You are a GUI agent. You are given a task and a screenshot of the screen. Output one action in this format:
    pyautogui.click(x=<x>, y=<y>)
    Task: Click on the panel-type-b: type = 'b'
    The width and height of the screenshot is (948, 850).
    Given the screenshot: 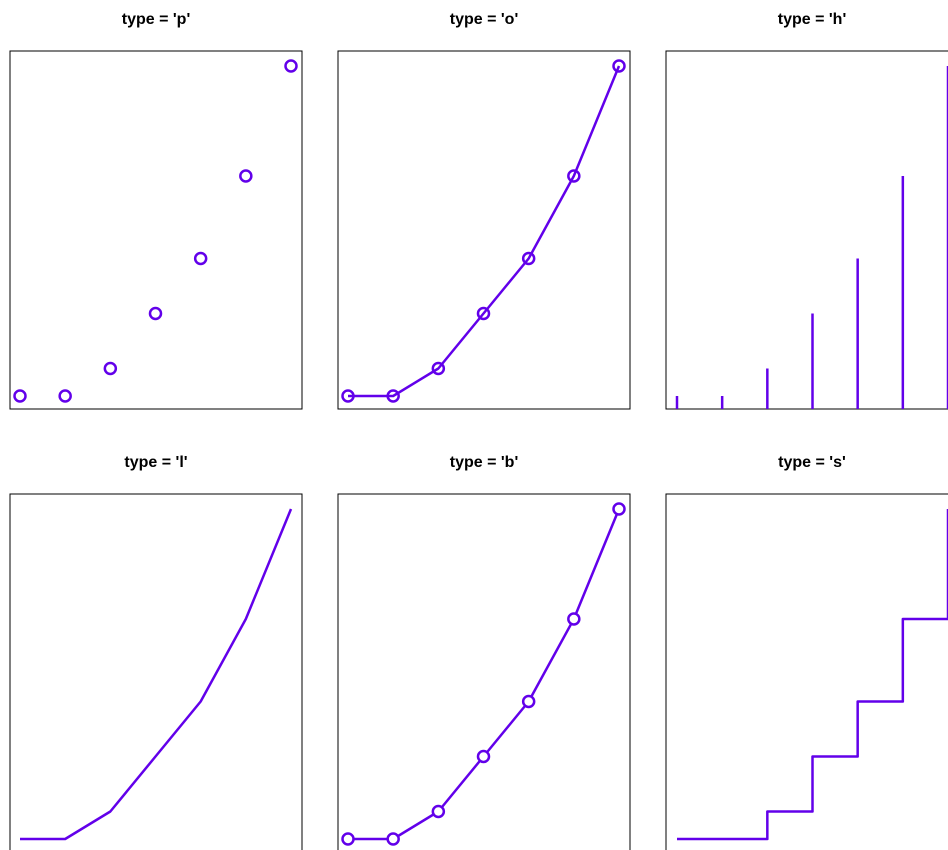 What is the action you would take?
    pyautogui.click(x=484, y=652)
    